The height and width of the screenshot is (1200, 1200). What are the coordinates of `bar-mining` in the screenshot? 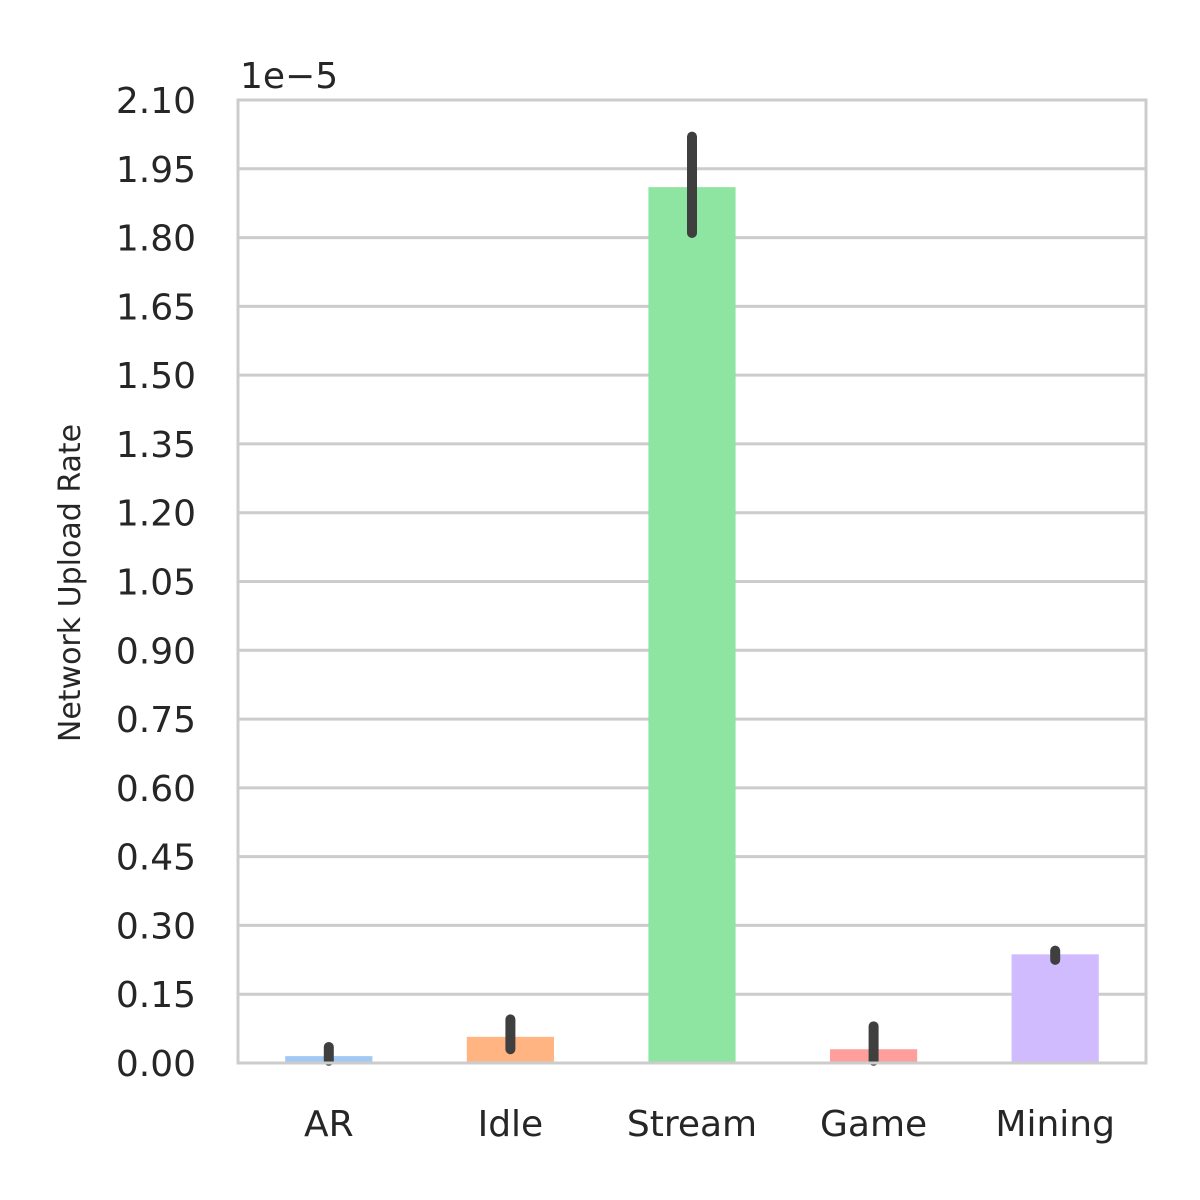 It's located at (1055, 1008).